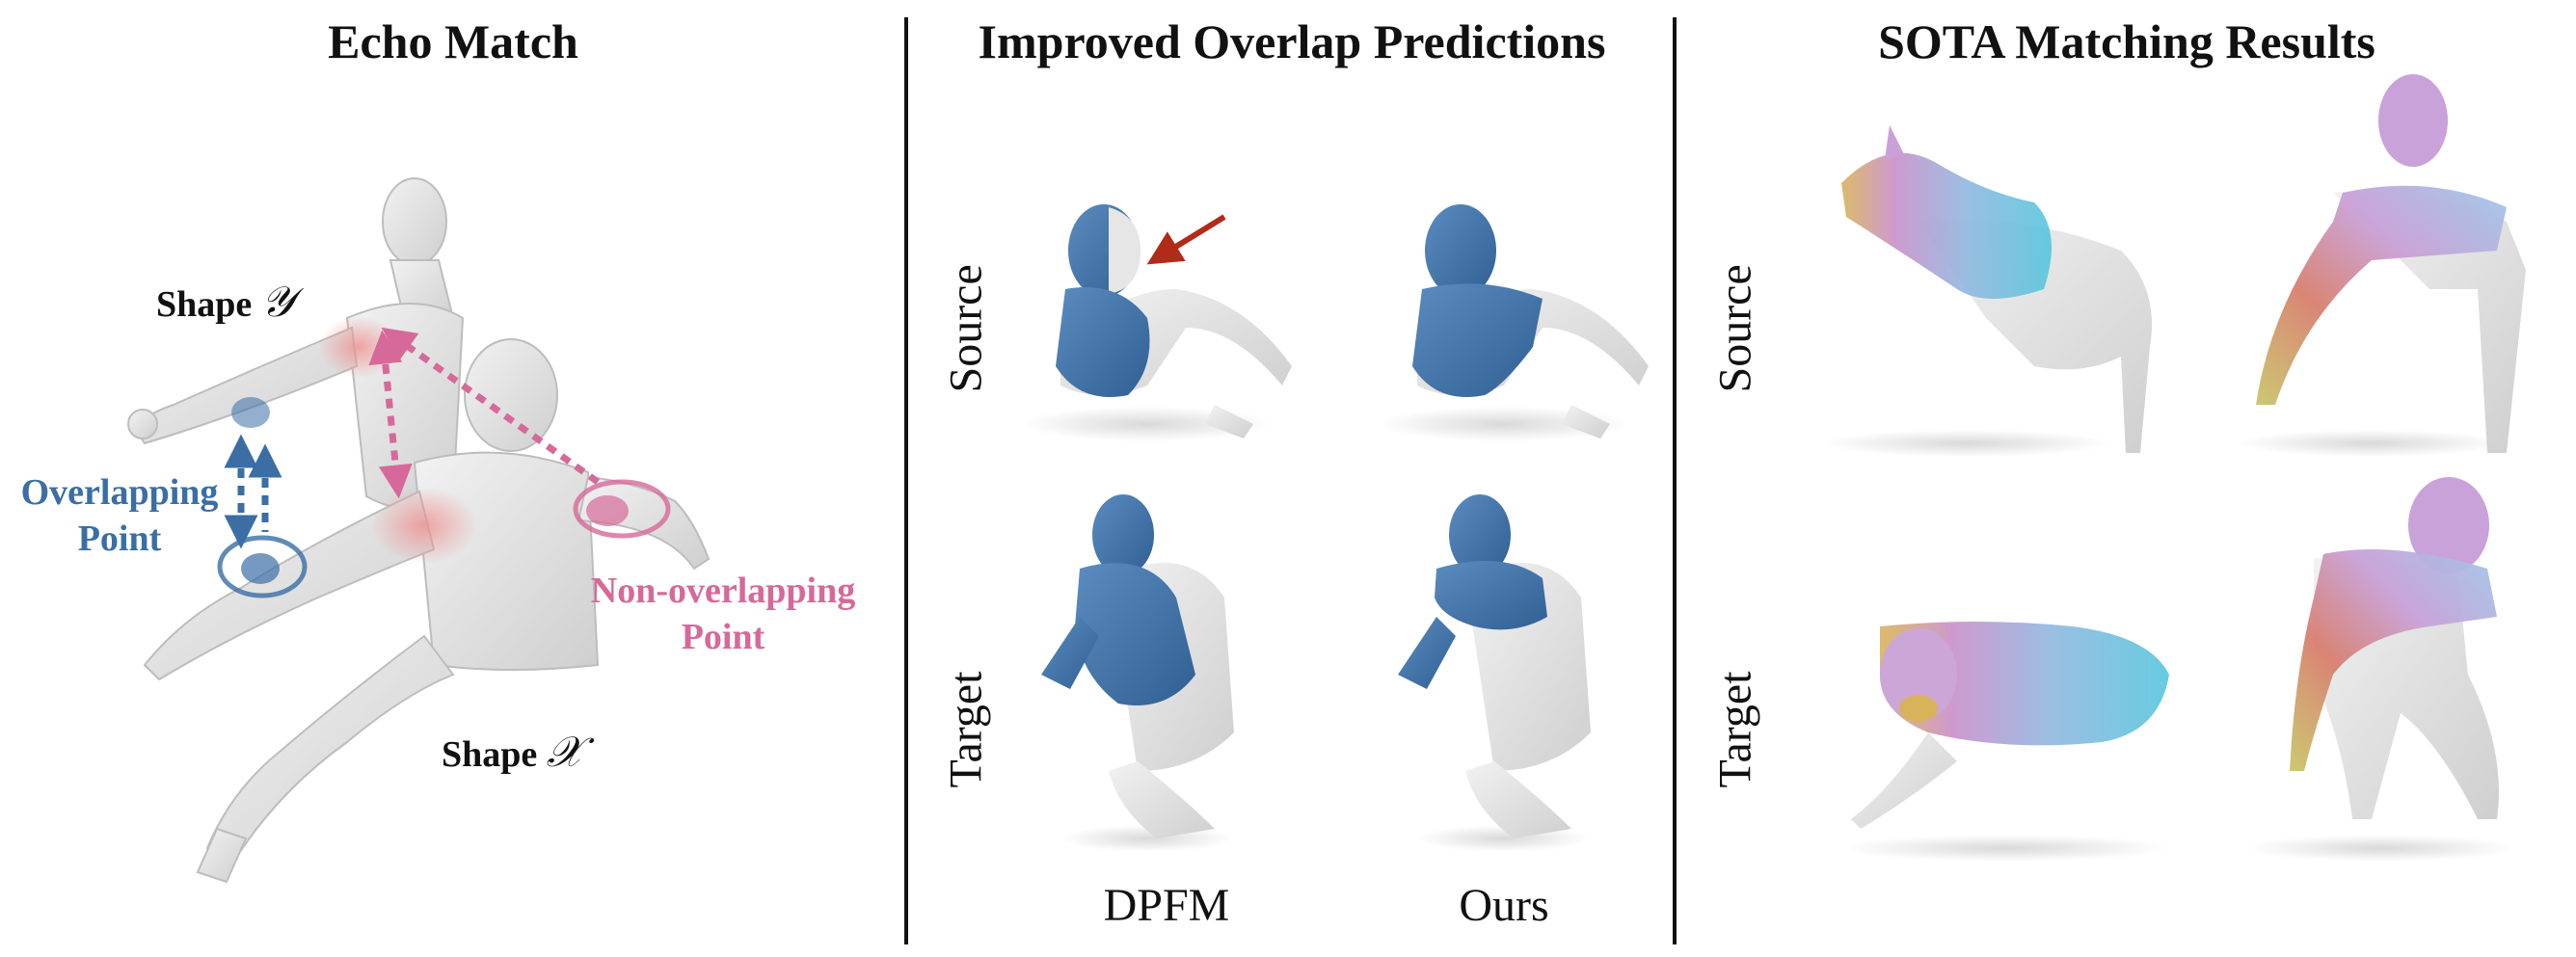 This screenshot has width=2576, height=957. Describe the element at coordinates (1495, 666) in the screenshot. I see `ours-target-mesh` at that location.